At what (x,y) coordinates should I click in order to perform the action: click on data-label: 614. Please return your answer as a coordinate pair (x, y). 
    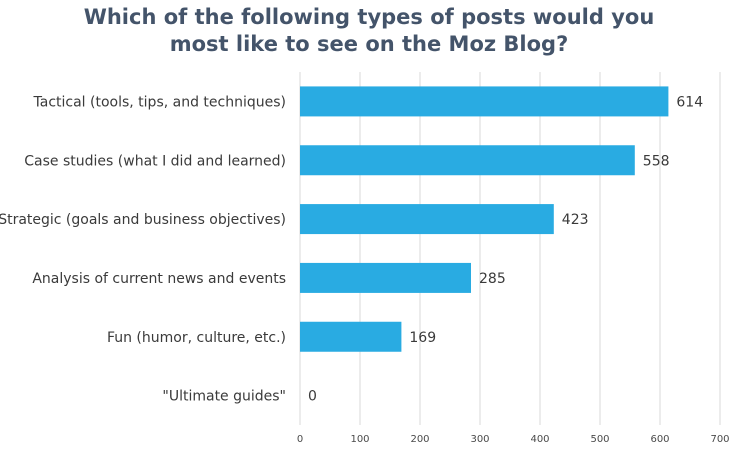
    Looking at the image, I should click on (689, 102).